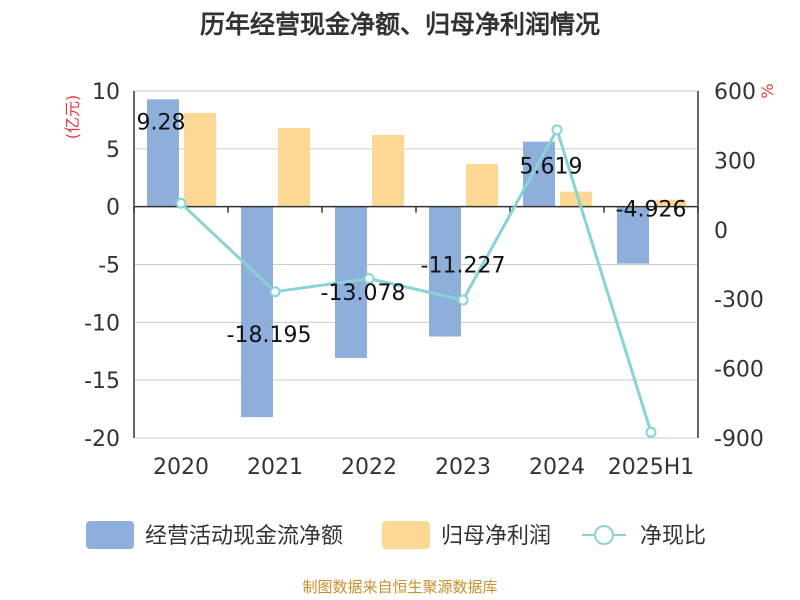 The height and width of the screenshot is (600, 800). I want to click on chart-title: 历年经营现金净额、归母净利润情况, so click(400, 24).